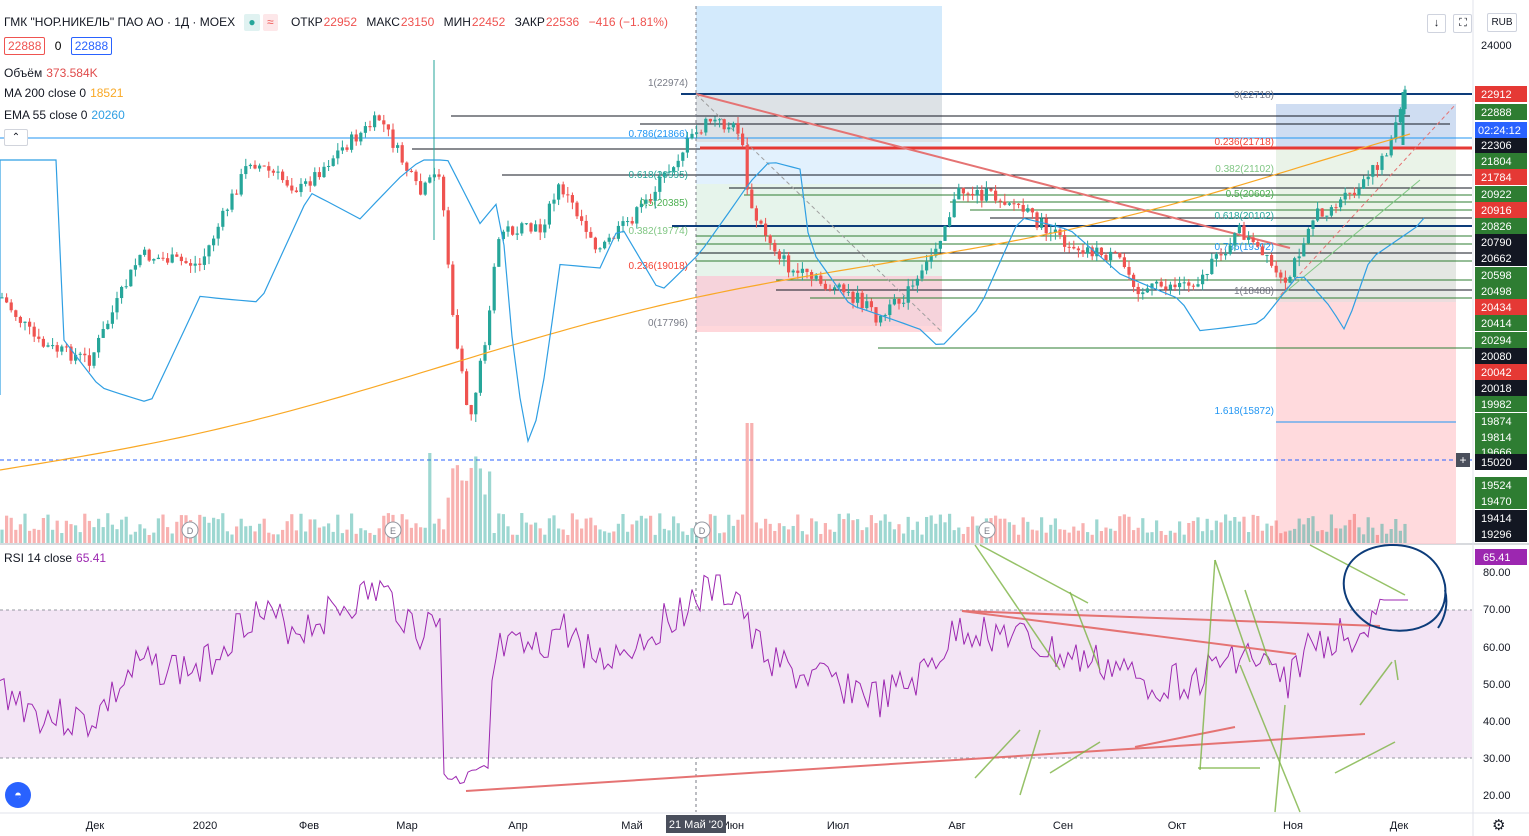 The height and width of the screenshot is (836, 1529). Describe the element at coordinates (91, 46) in the screenshot. I see `buy-price-button: 22888` at that location.